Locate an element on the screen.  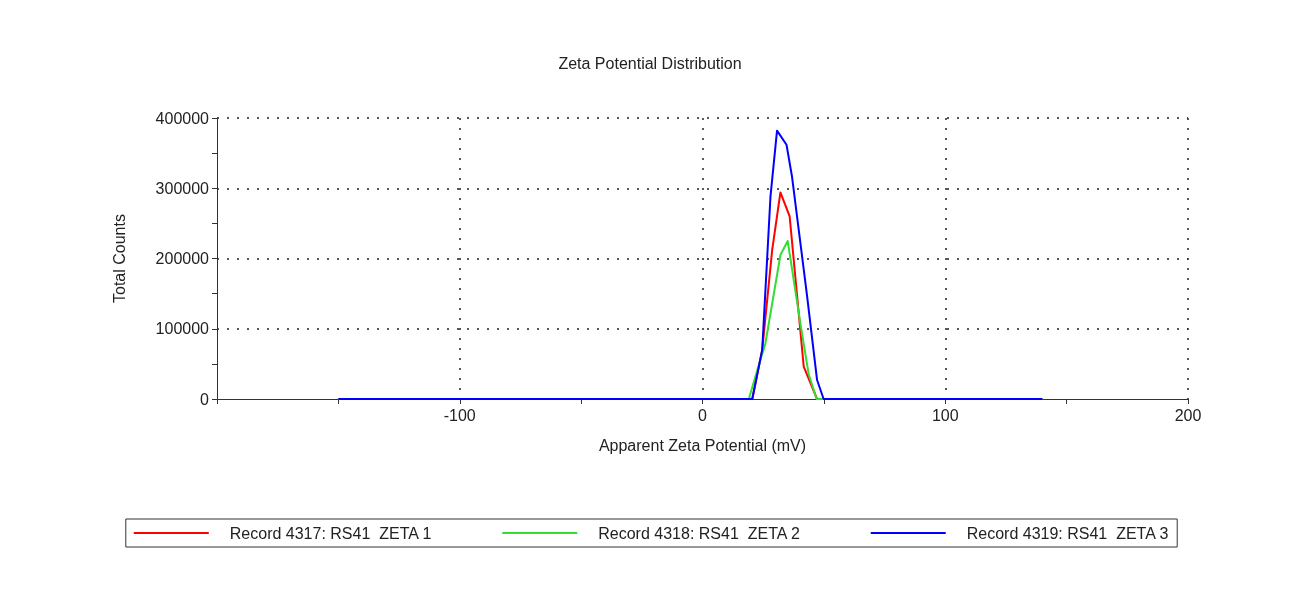
legend-label: Record 4317: RS41 ZETA 1 is located at coordinates (330, 533).